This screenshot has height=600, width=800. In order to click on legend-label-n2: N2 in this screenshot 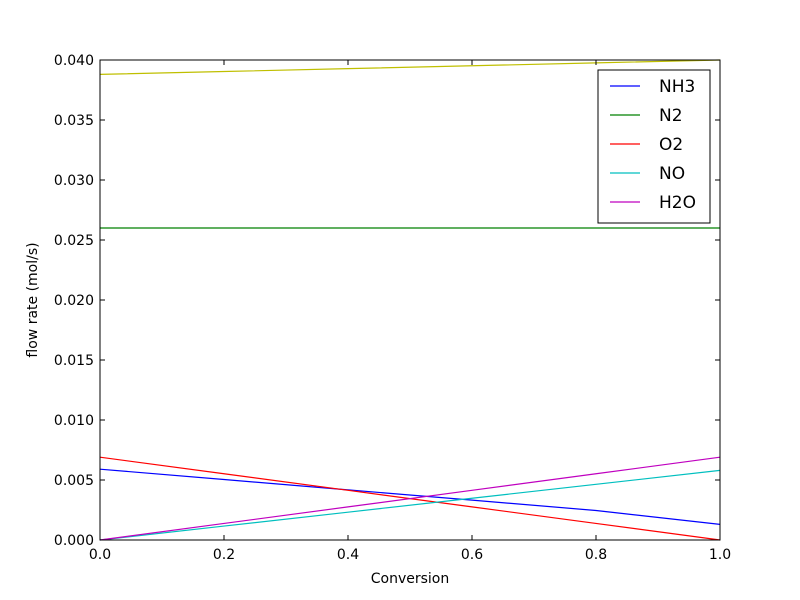, I will do `click(671, 116)`.